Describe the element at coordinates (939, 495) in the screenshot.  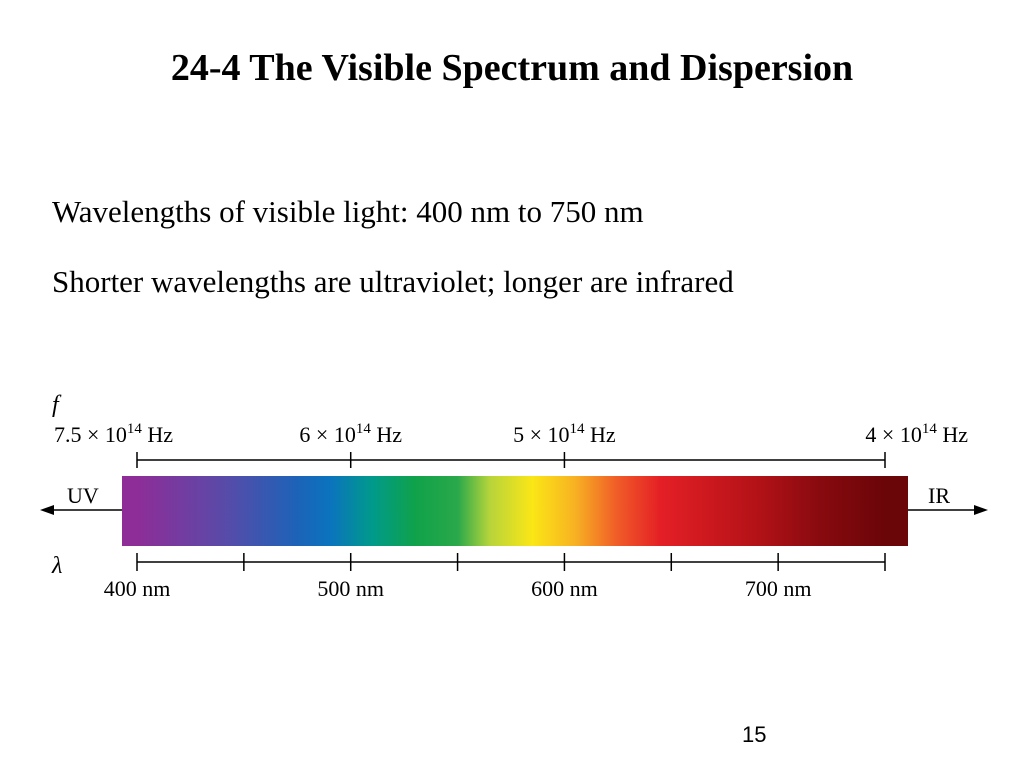
I see `ir-label: IR` at that location.